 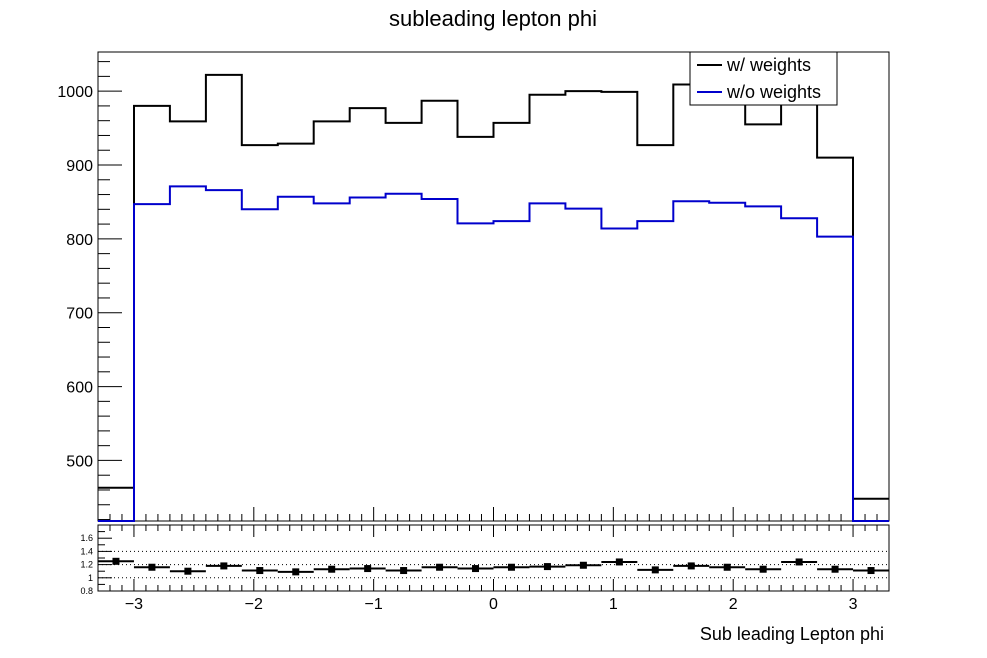 What do you see at coordinates (613, 604) in the screenshot?
I see `x-tick-label: 1` at bounding box center [613, 604].